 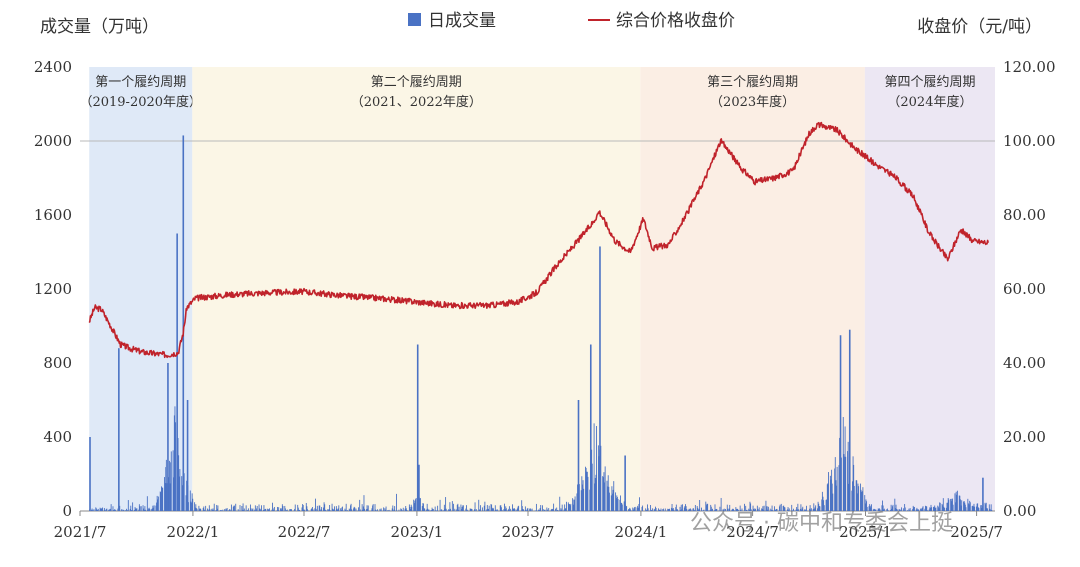 I want to click on left-tick-label: 1200, so click(x=53, y=289).